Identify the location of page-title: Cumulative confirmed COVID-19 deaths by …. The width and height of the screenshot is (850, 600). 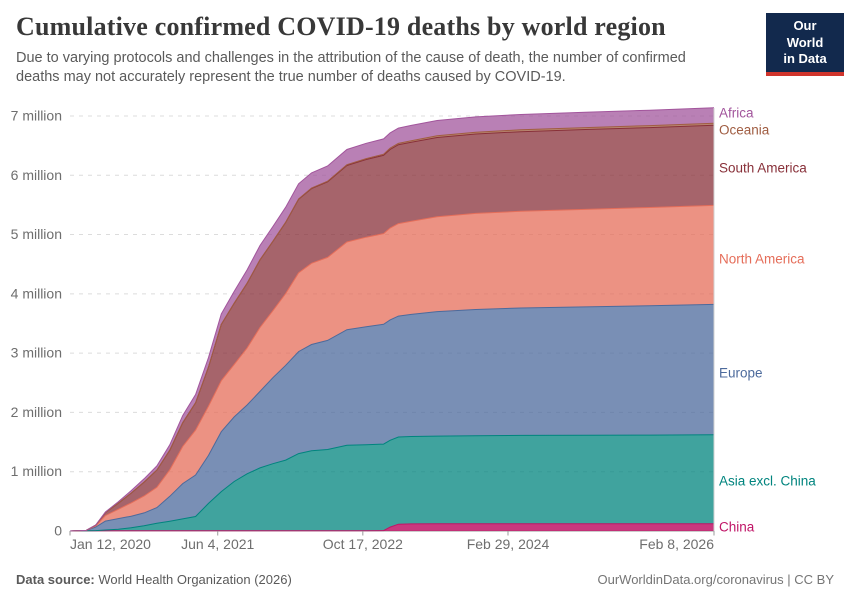
(341, 26).